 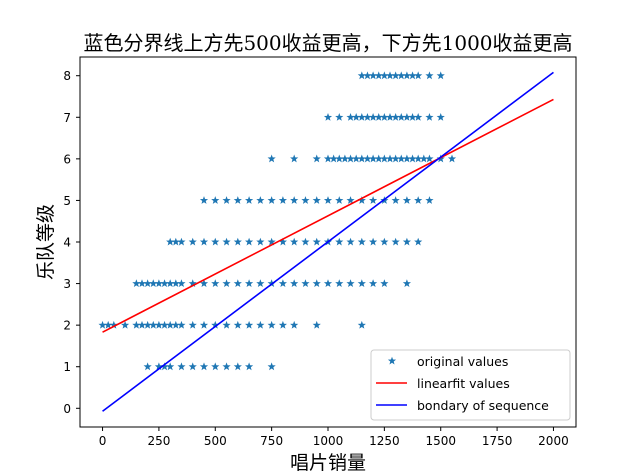 I want to click on legend-star-icon, so click(x=392, y=360).